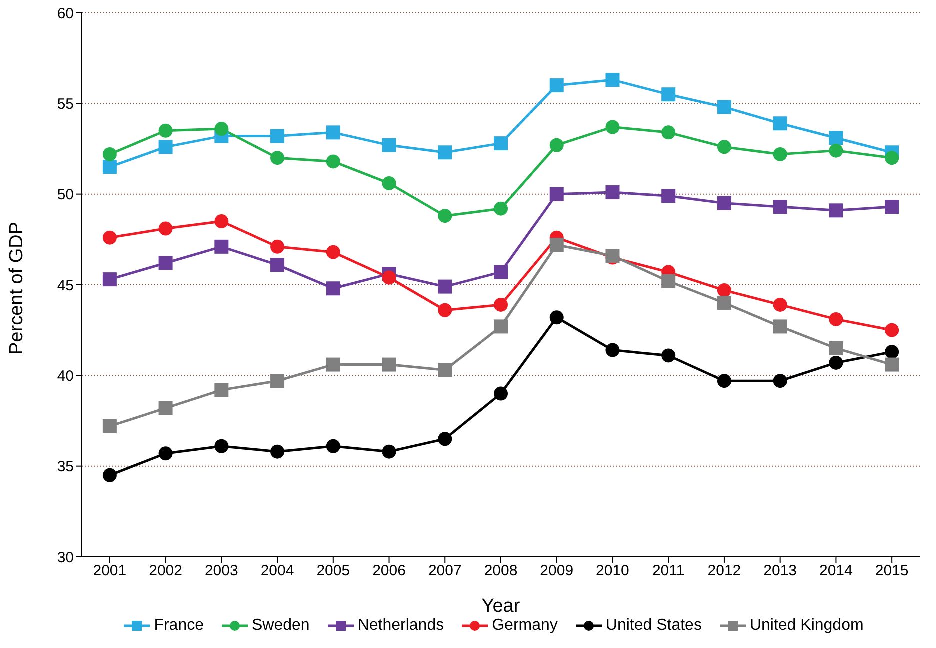 This screenshot has height=648, width=936. Describe the element at coordinates (445, 571) in the screenshot. I see `x-tick-label: 2007` at that location.